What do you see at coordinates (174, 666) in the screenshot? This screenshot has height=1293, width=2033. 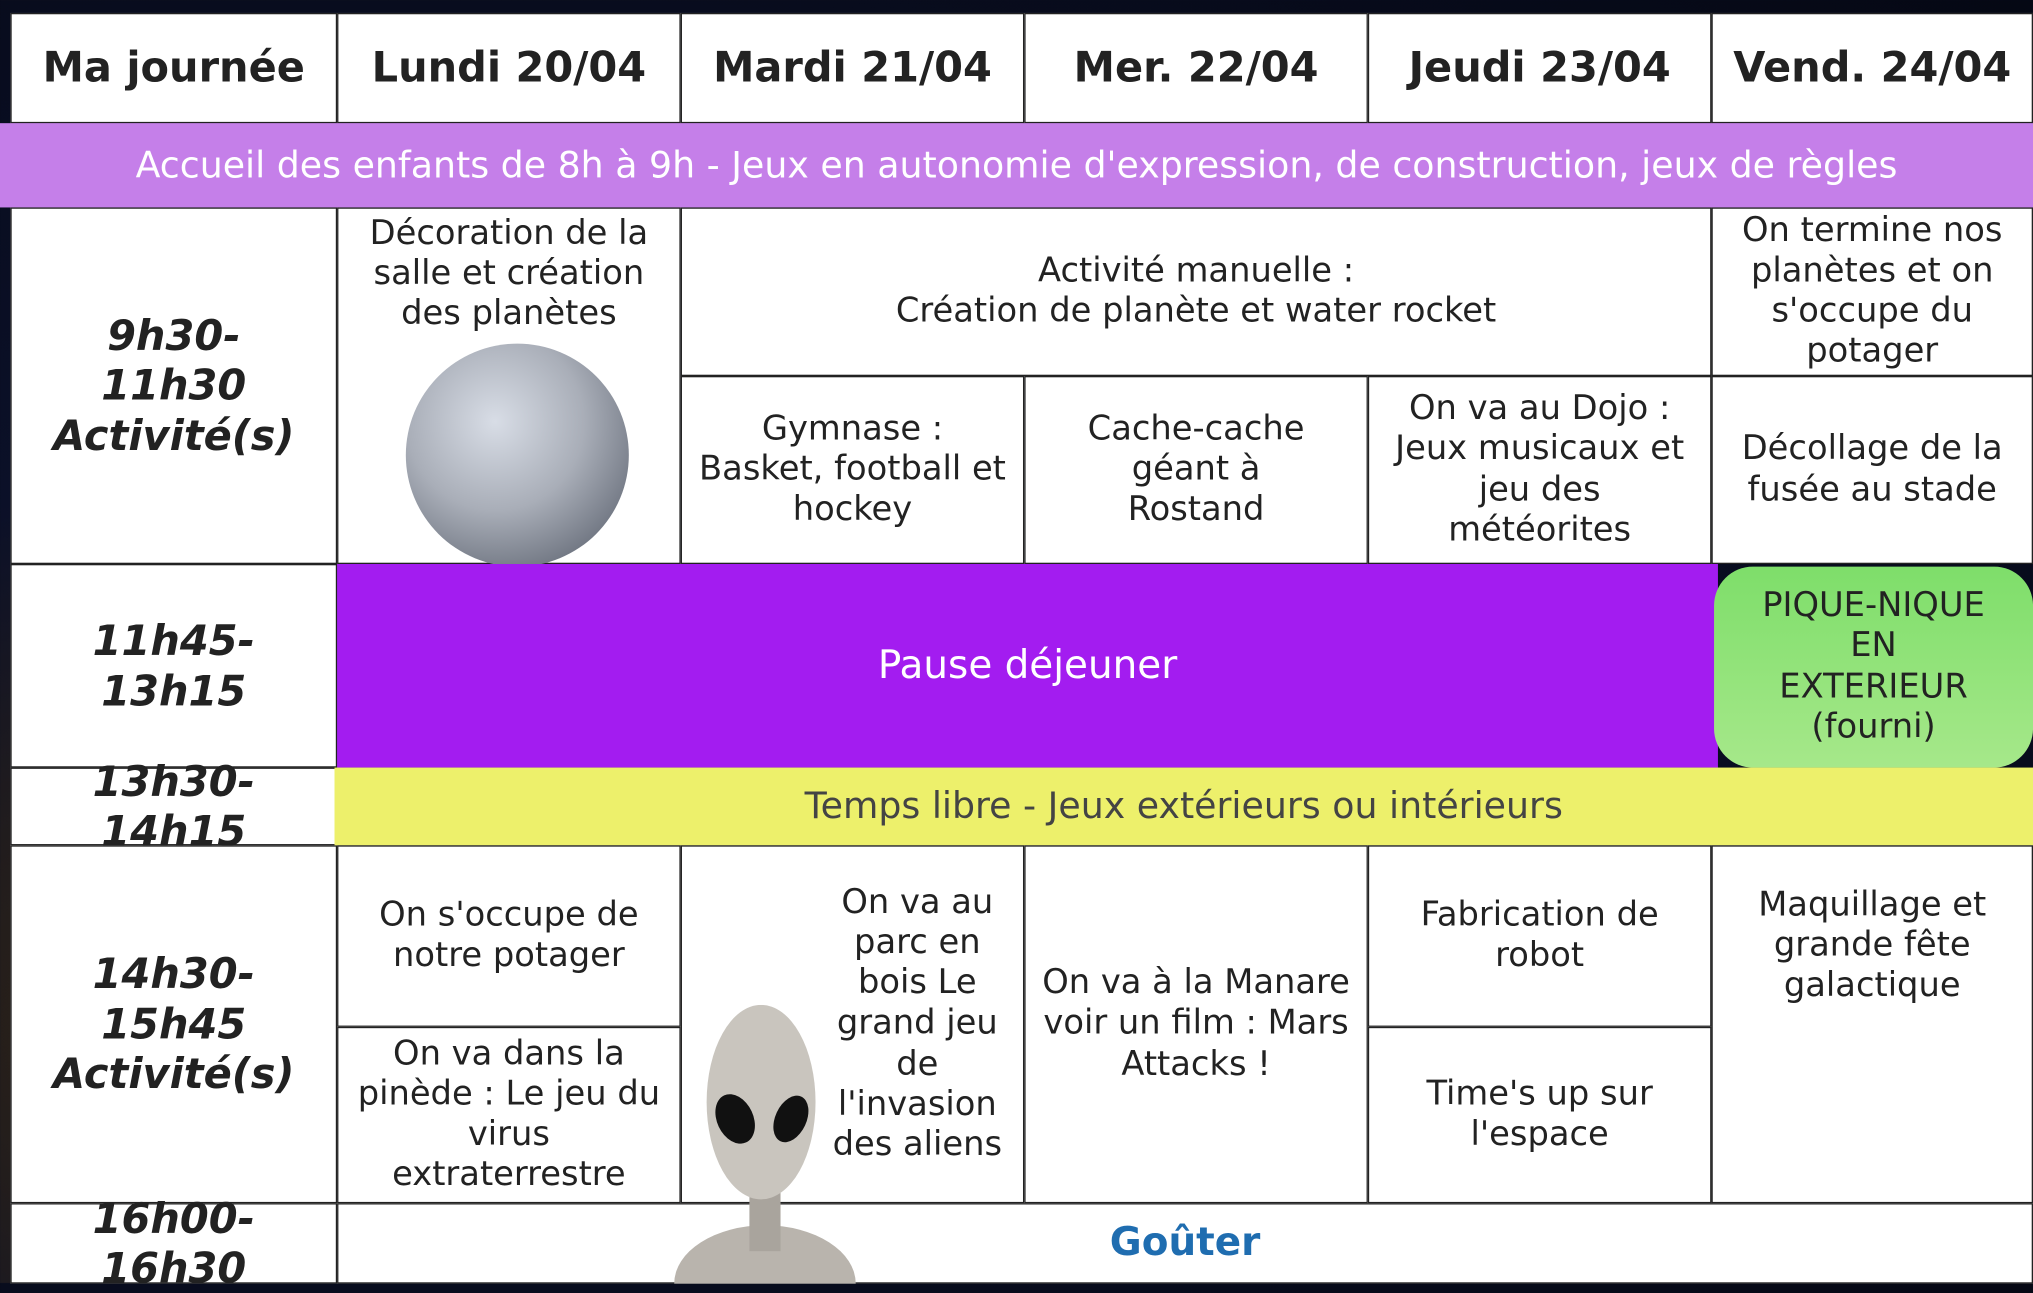 I see `time-cell: 11h45-13h15` at bounding box center [174, 666].